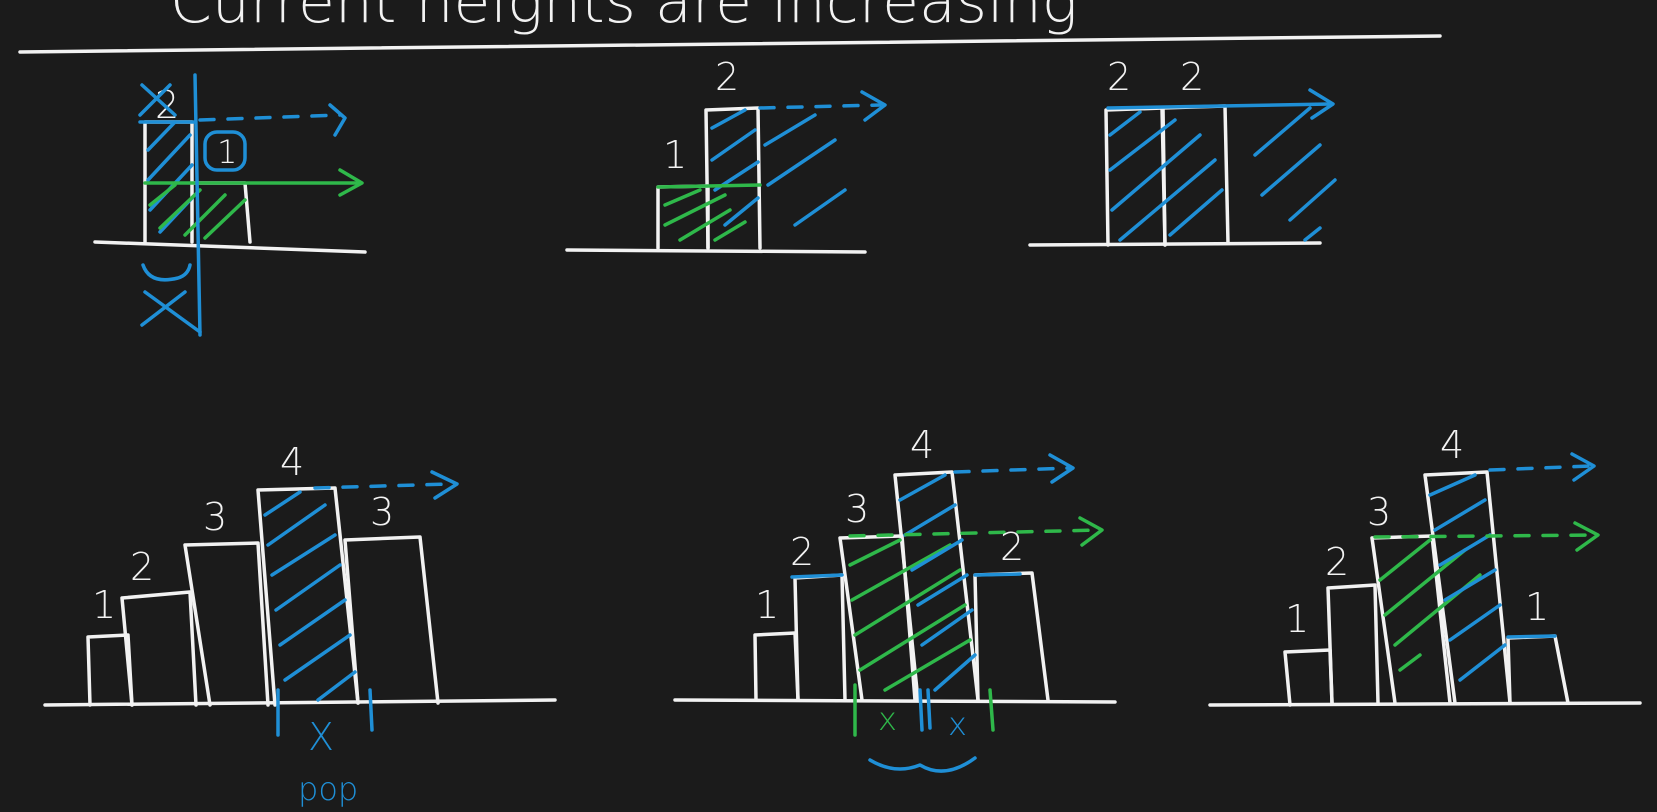 This screenshot has height=812, width=1657. What do you see at coordinates (157, 100) in the screenshot?
I see `cross-mark-top` at bounding box center [157, 100].